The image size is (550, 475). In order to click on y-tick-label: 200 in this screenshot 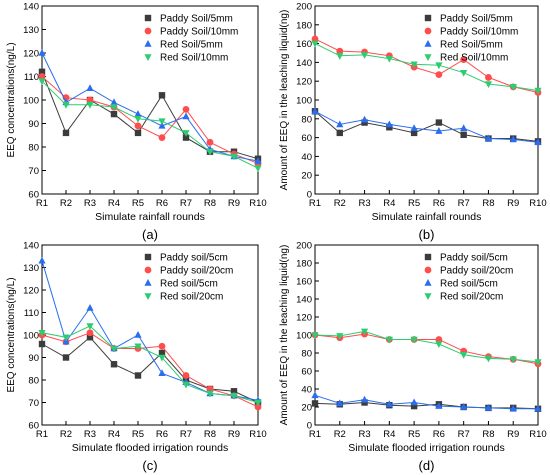, I will do `click(304, 246)`.